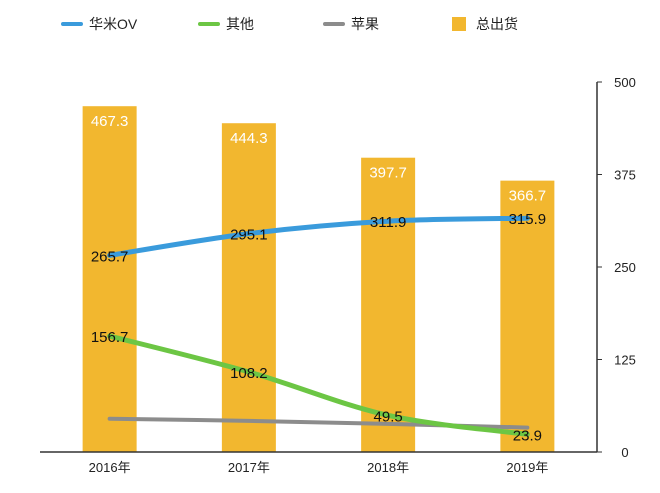  What do you see at coordinates (388, 173) in the screenshot?
I see `bar-label-2: 397.7` at bounding box center [388, 173].